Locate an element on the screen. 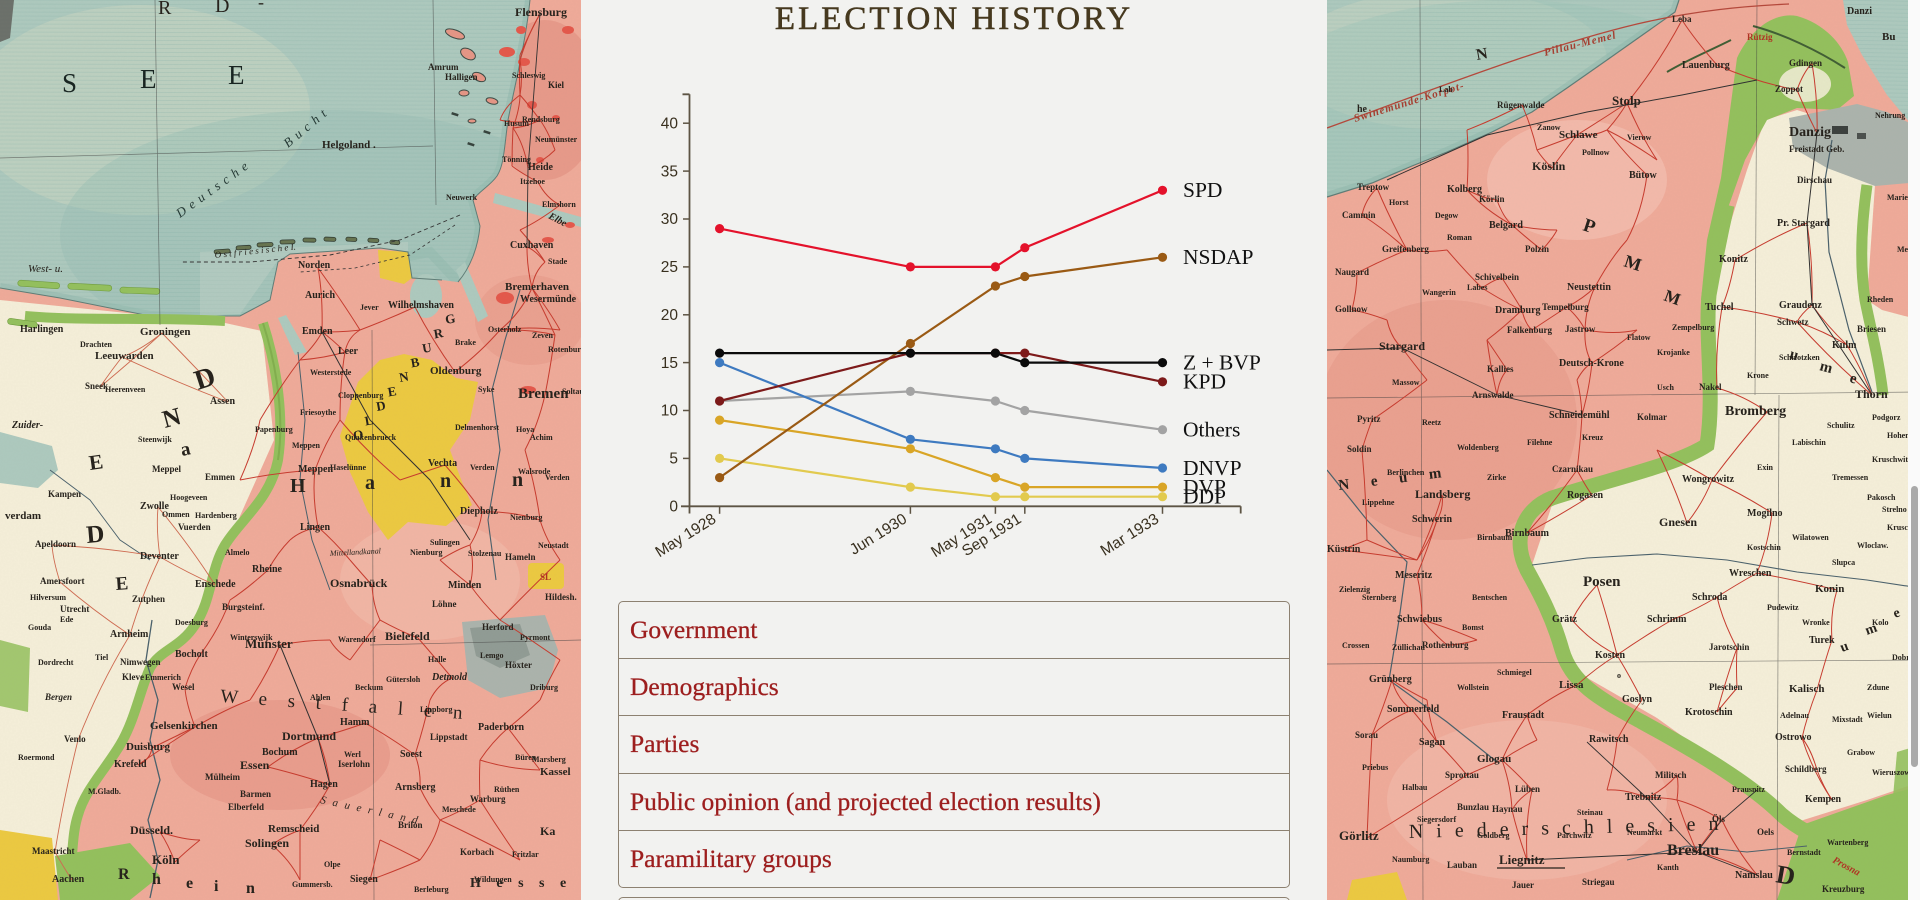 The width and height of the screenshot is (1920, 900). svg-text: SPD is located at coordinates (1202, 190).